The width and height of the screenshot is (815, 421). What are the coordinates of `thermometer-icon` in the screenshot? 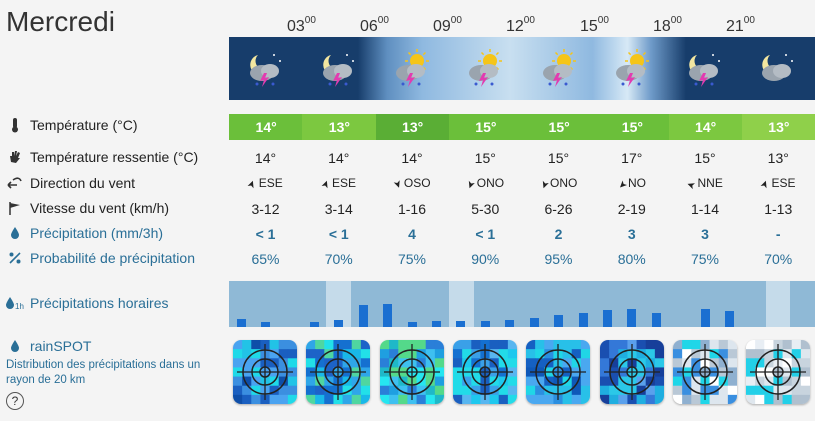 It's located at (15, 125).